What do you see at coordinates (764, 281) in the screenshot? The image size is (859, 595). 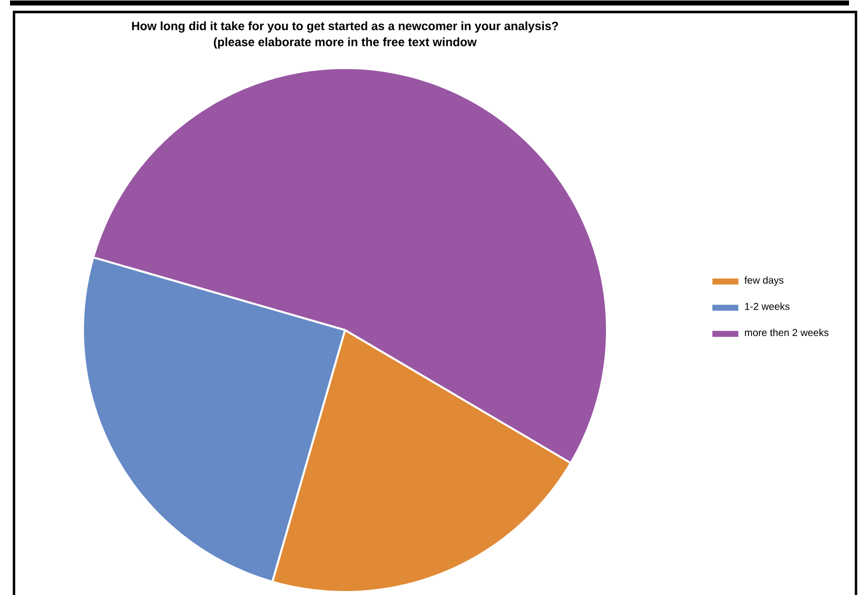 I see `legend-label: few days` at bounding box center [764, 281].